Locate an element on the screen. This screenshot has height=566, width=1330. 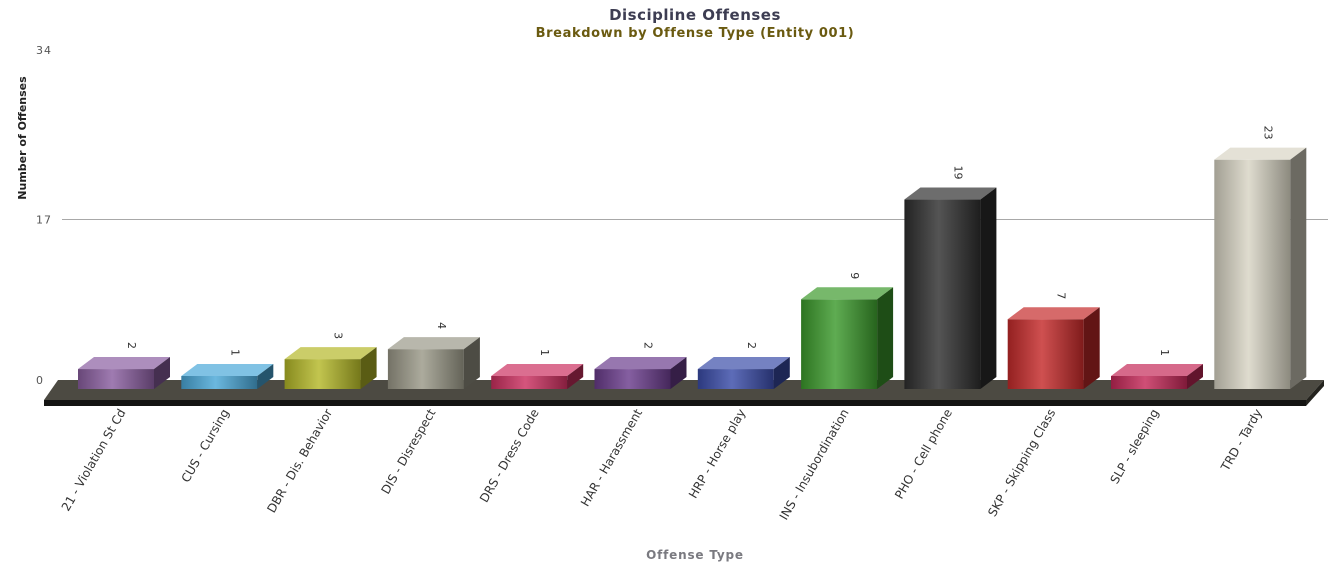
x-tick-label: DBR - Dis. Behavior is located at coordinates (299, 460).